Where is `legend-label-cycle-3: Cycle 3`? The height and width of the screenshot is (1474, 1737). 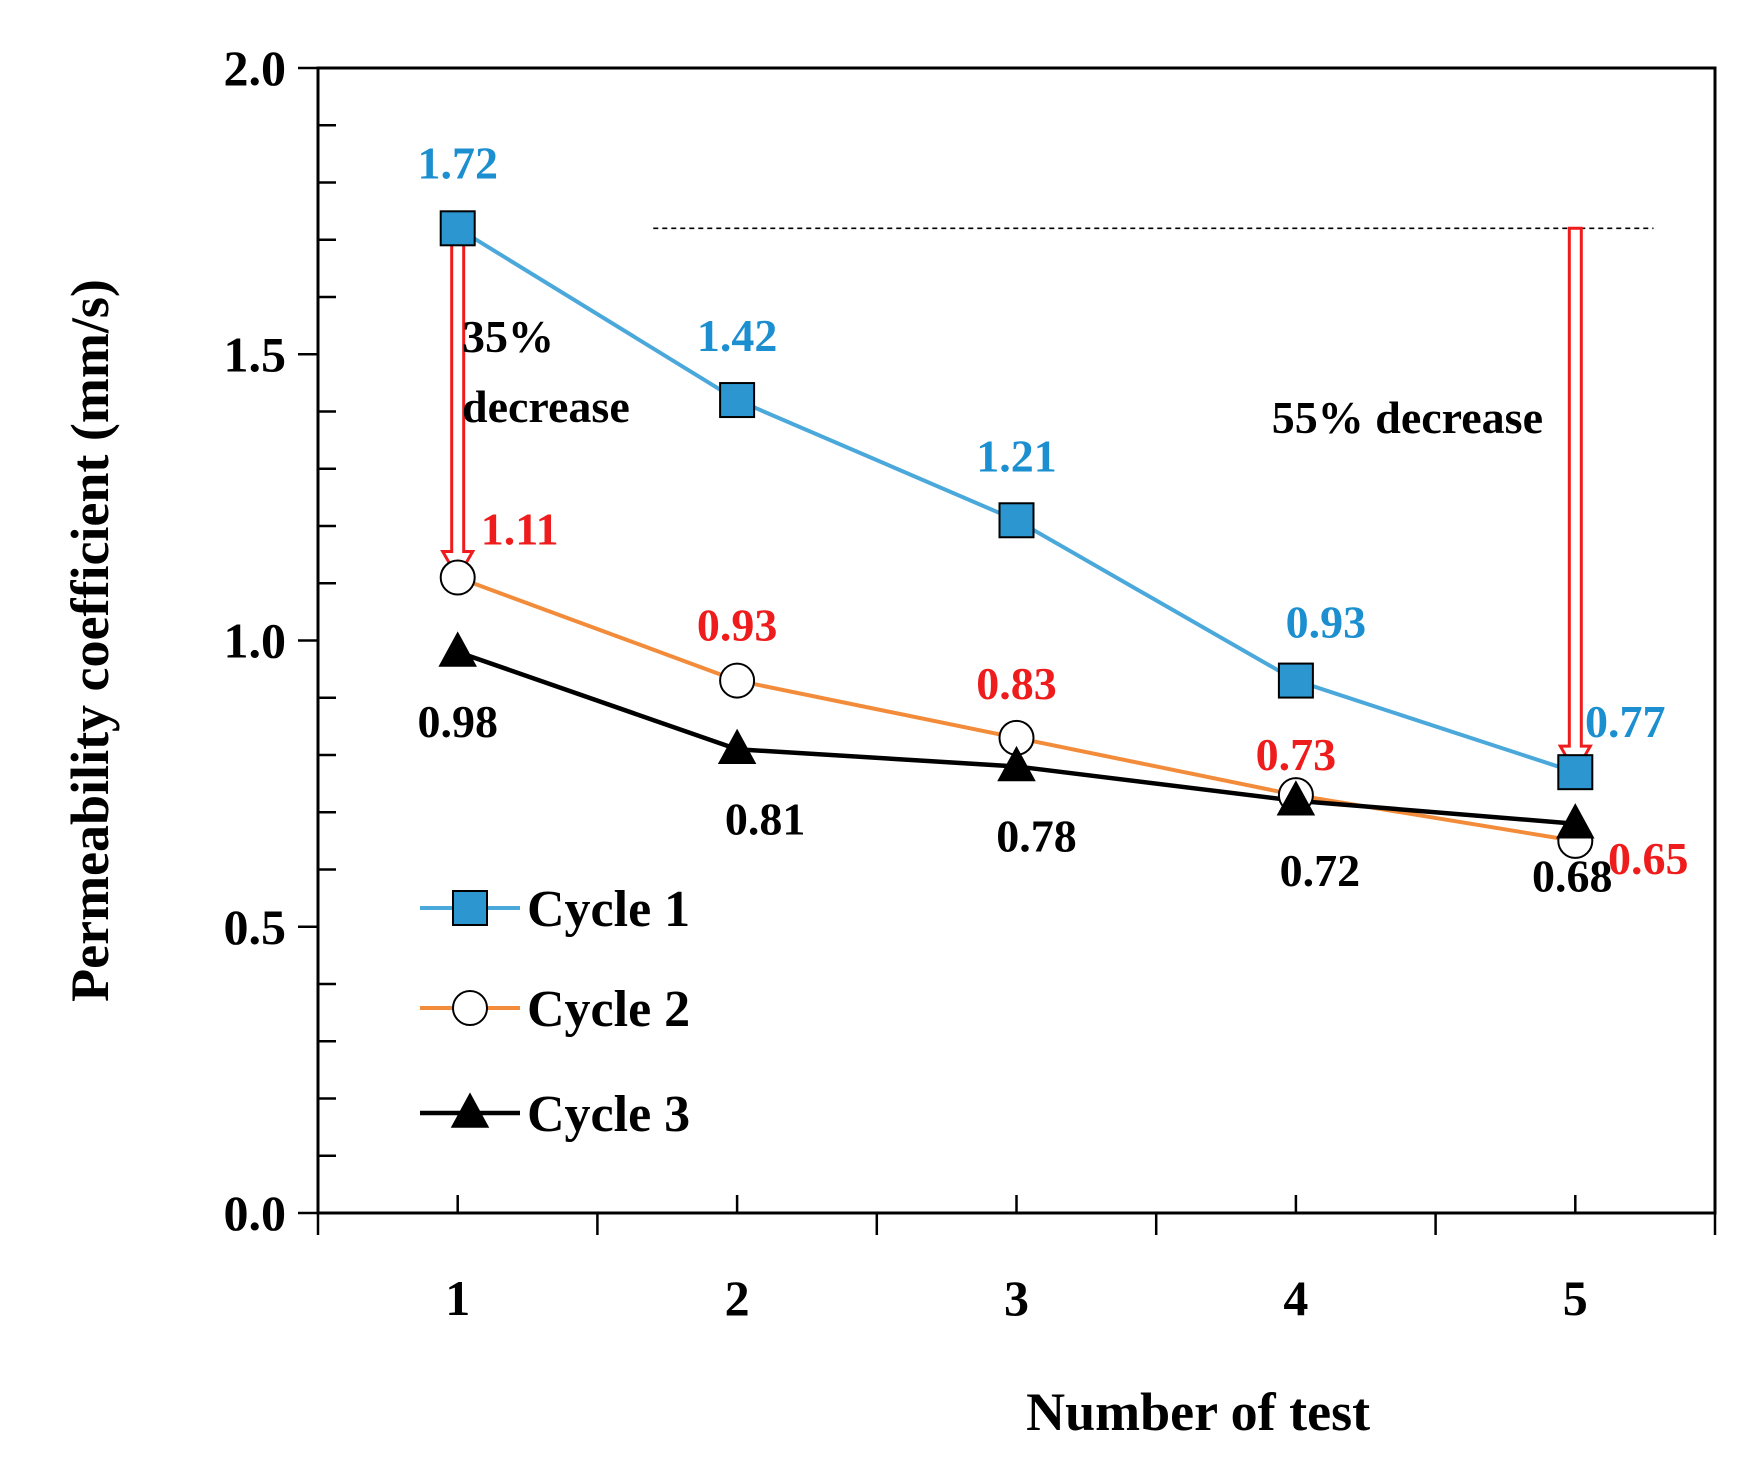
legend-label-cycle-3: Cycle 3 is located at coordinates (608, 1114).